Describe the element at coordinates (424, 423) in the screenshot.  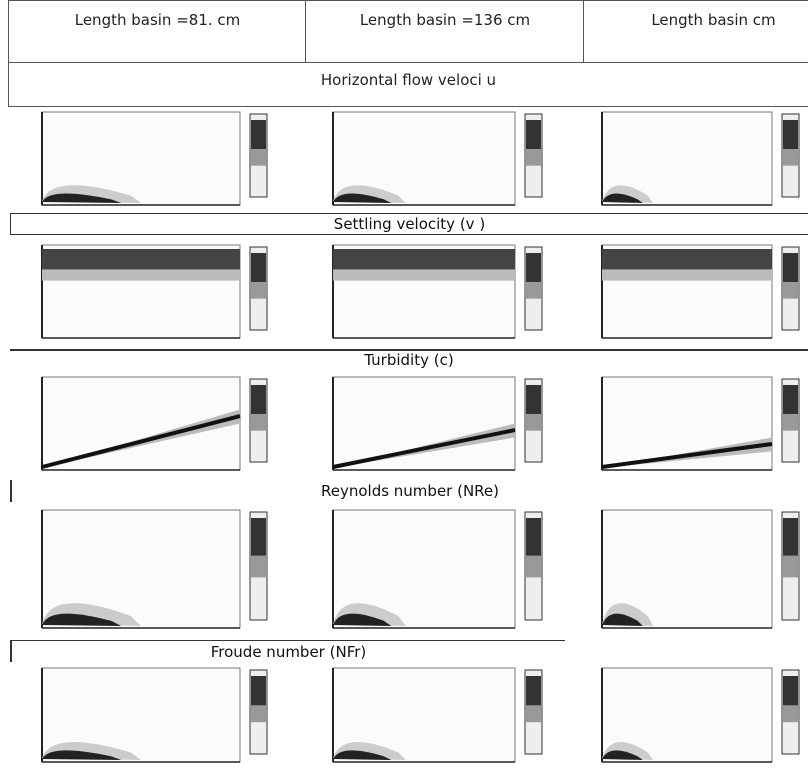
I see `plot-frame` at that location.